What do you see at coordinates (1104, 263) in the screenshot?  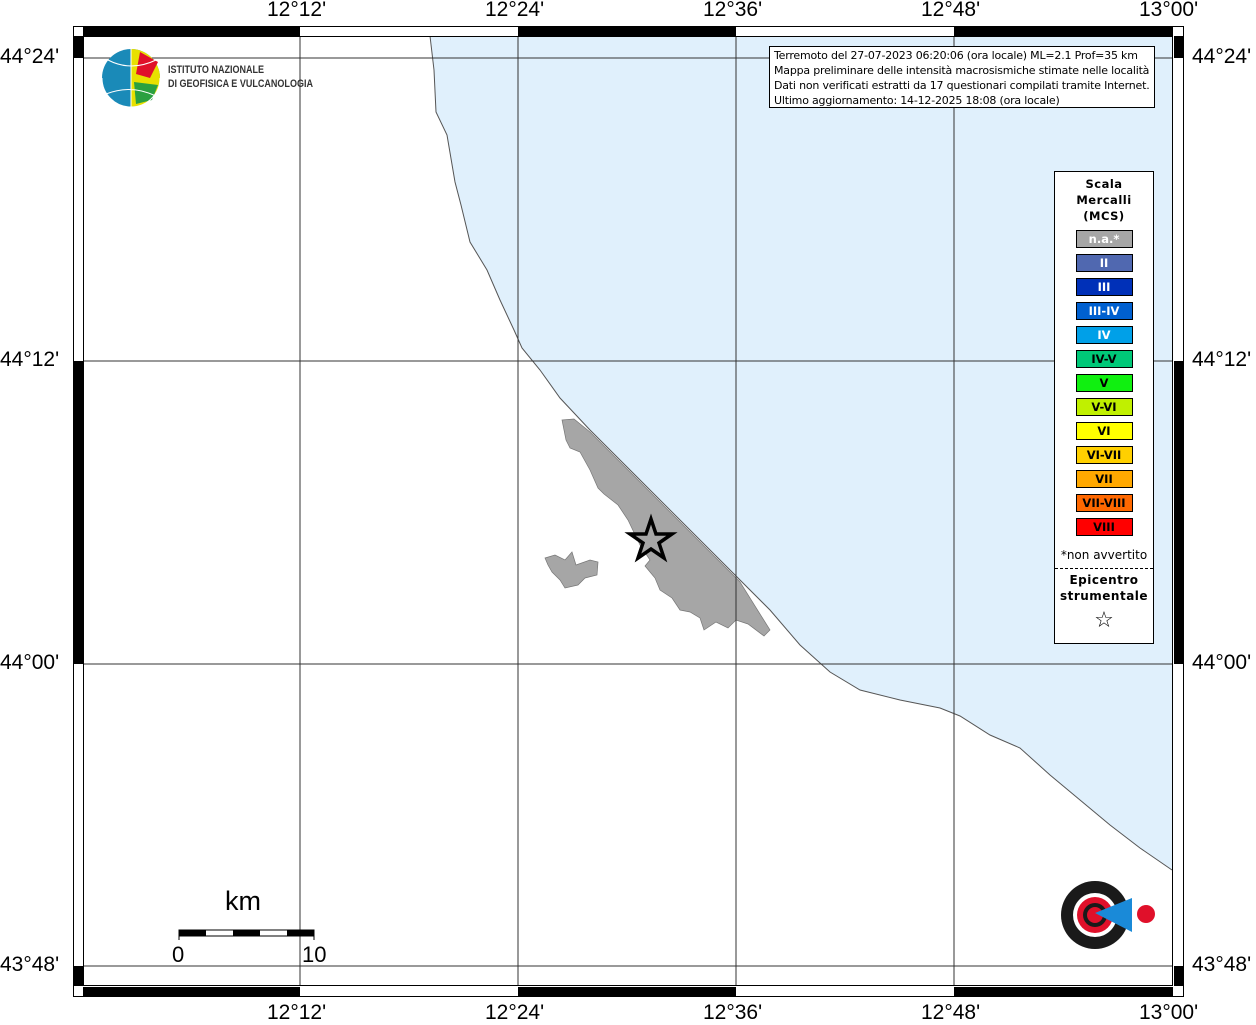 I see `legend-swatch-ii: II` at bounding box center [1104, 263].